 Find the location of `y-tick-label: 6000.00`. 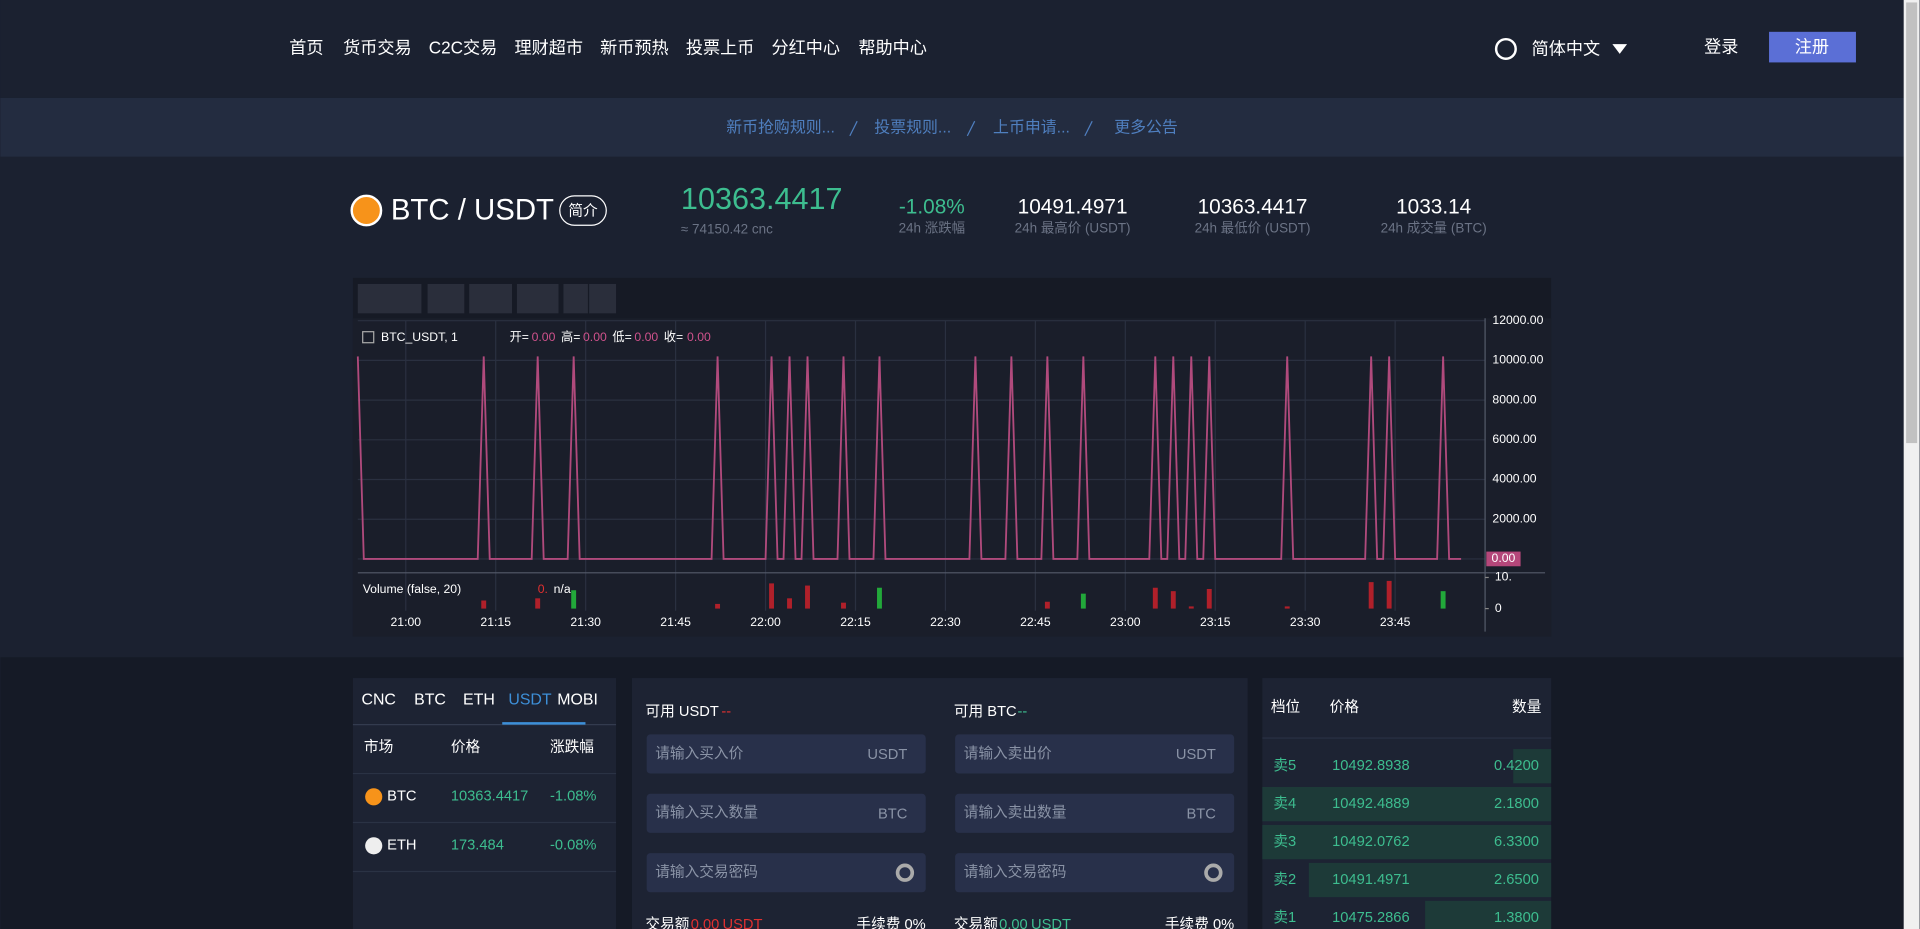

y-tick-label: 6000.00 is located at coordinates (1514, 439).